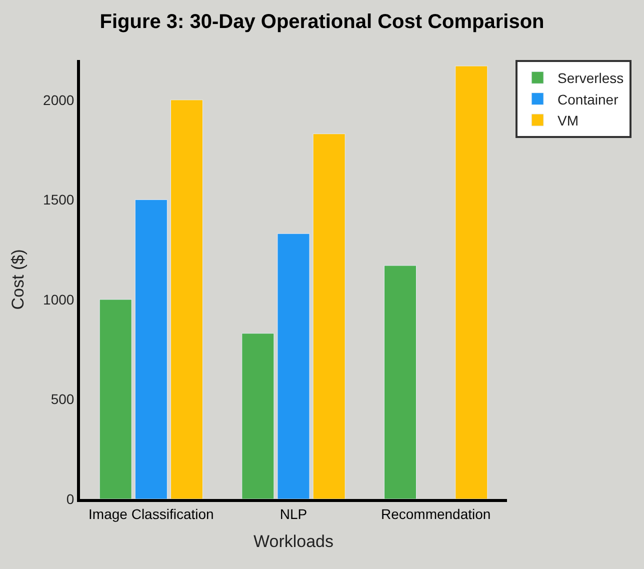 The height and width of the screenshot is (569, 644). I want to click on y-tick-label: 1500, so click(58, 200).